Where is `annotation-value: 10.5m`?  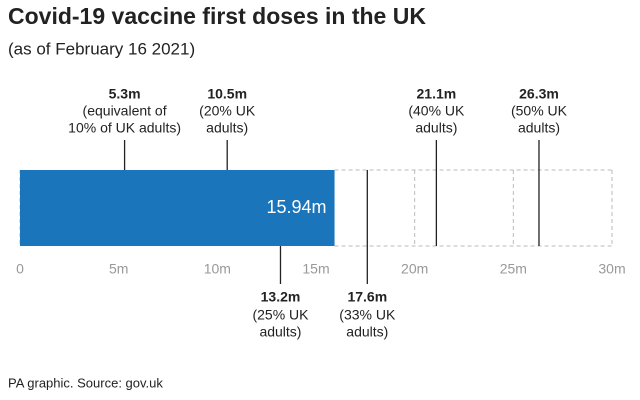 annotation-value: 10.5m is located at coordinates (227, 94).